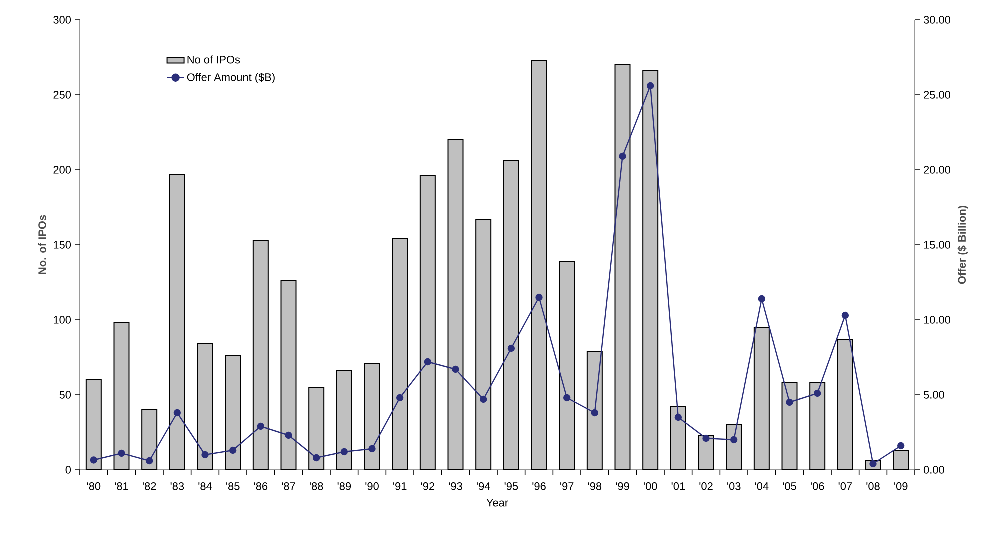 The height and width of the screenshot is (534, 999). I want to click on x-tick-label: '94, so click(483, 486).